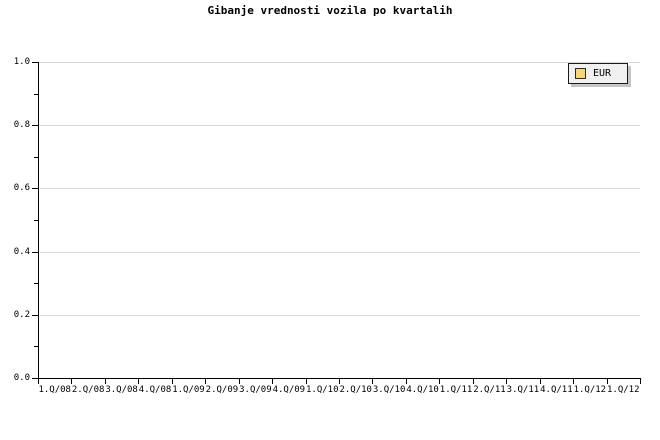 This screenshot has height=440, width=660. I want to click on y-axis-tick-label: 0.4, so click(15, 252).